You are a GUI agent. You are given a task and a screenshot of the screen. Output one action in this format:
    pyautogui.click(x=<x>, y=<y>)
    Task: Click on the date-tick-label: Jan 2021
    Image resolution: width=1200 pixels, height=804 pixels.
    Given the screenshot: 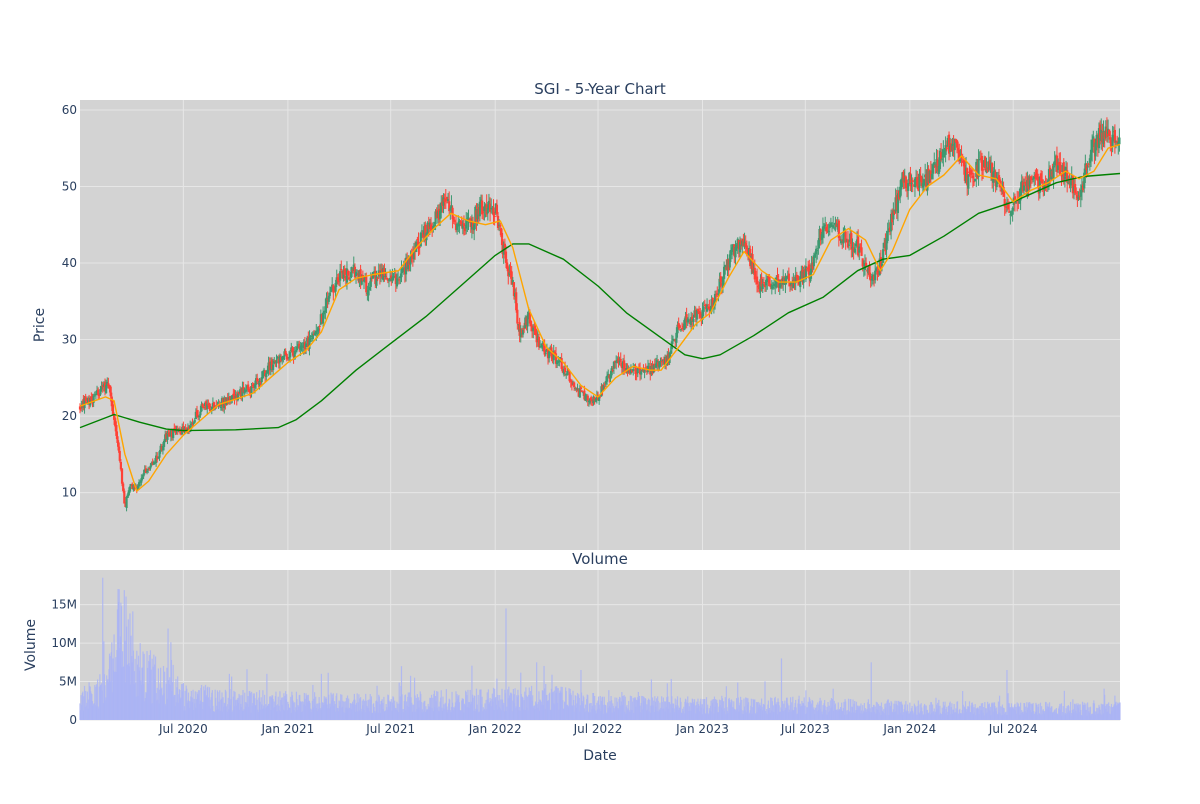 What is the action you would take?
    pyautogui.click(x=287, y=729)
    